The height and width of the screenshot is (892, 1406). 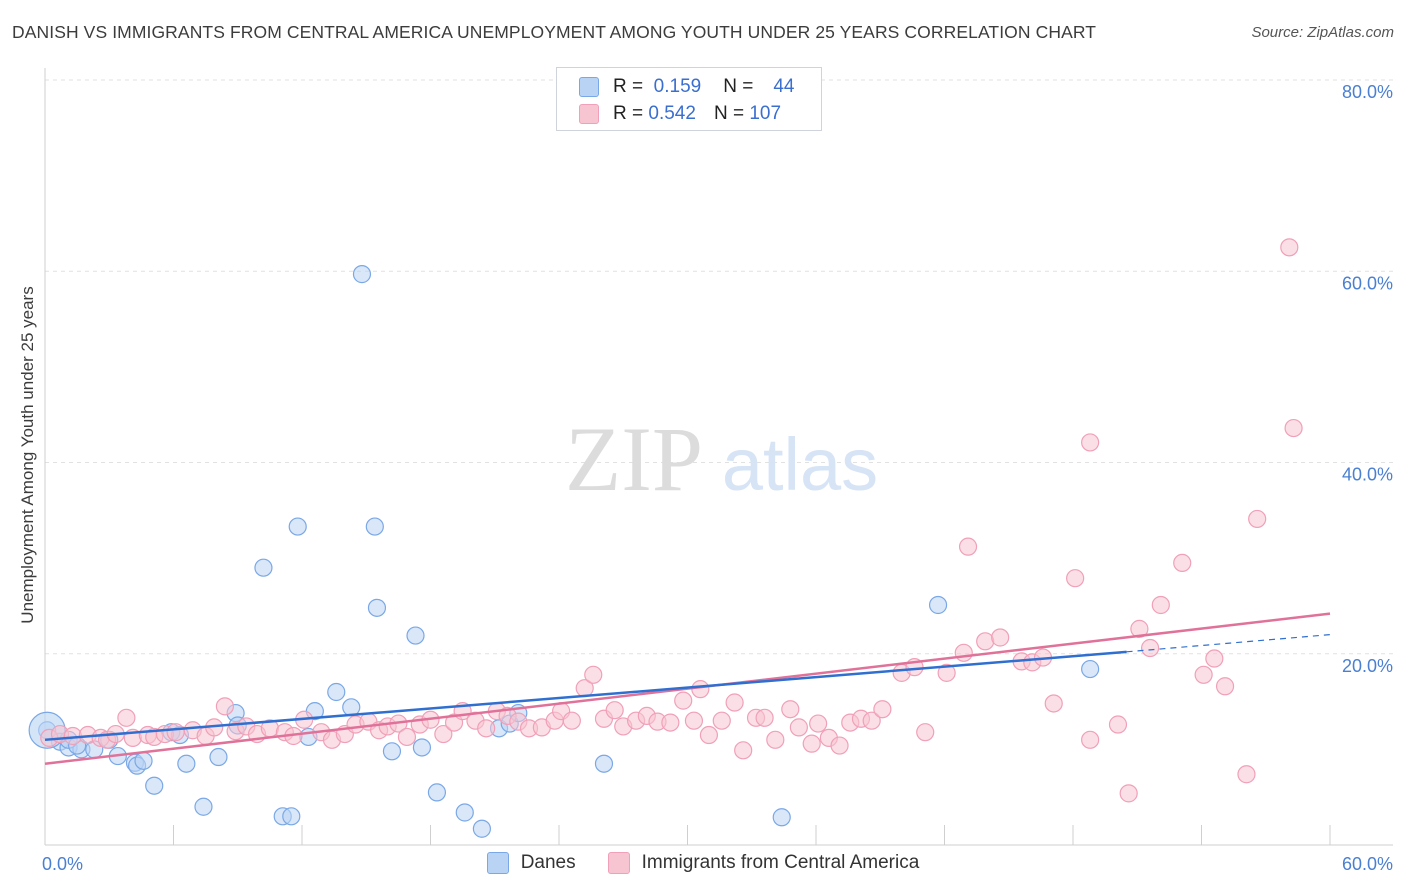 I want to click on bottom-legend-label: Immigrants from Central America, so click(x=780, y=862).